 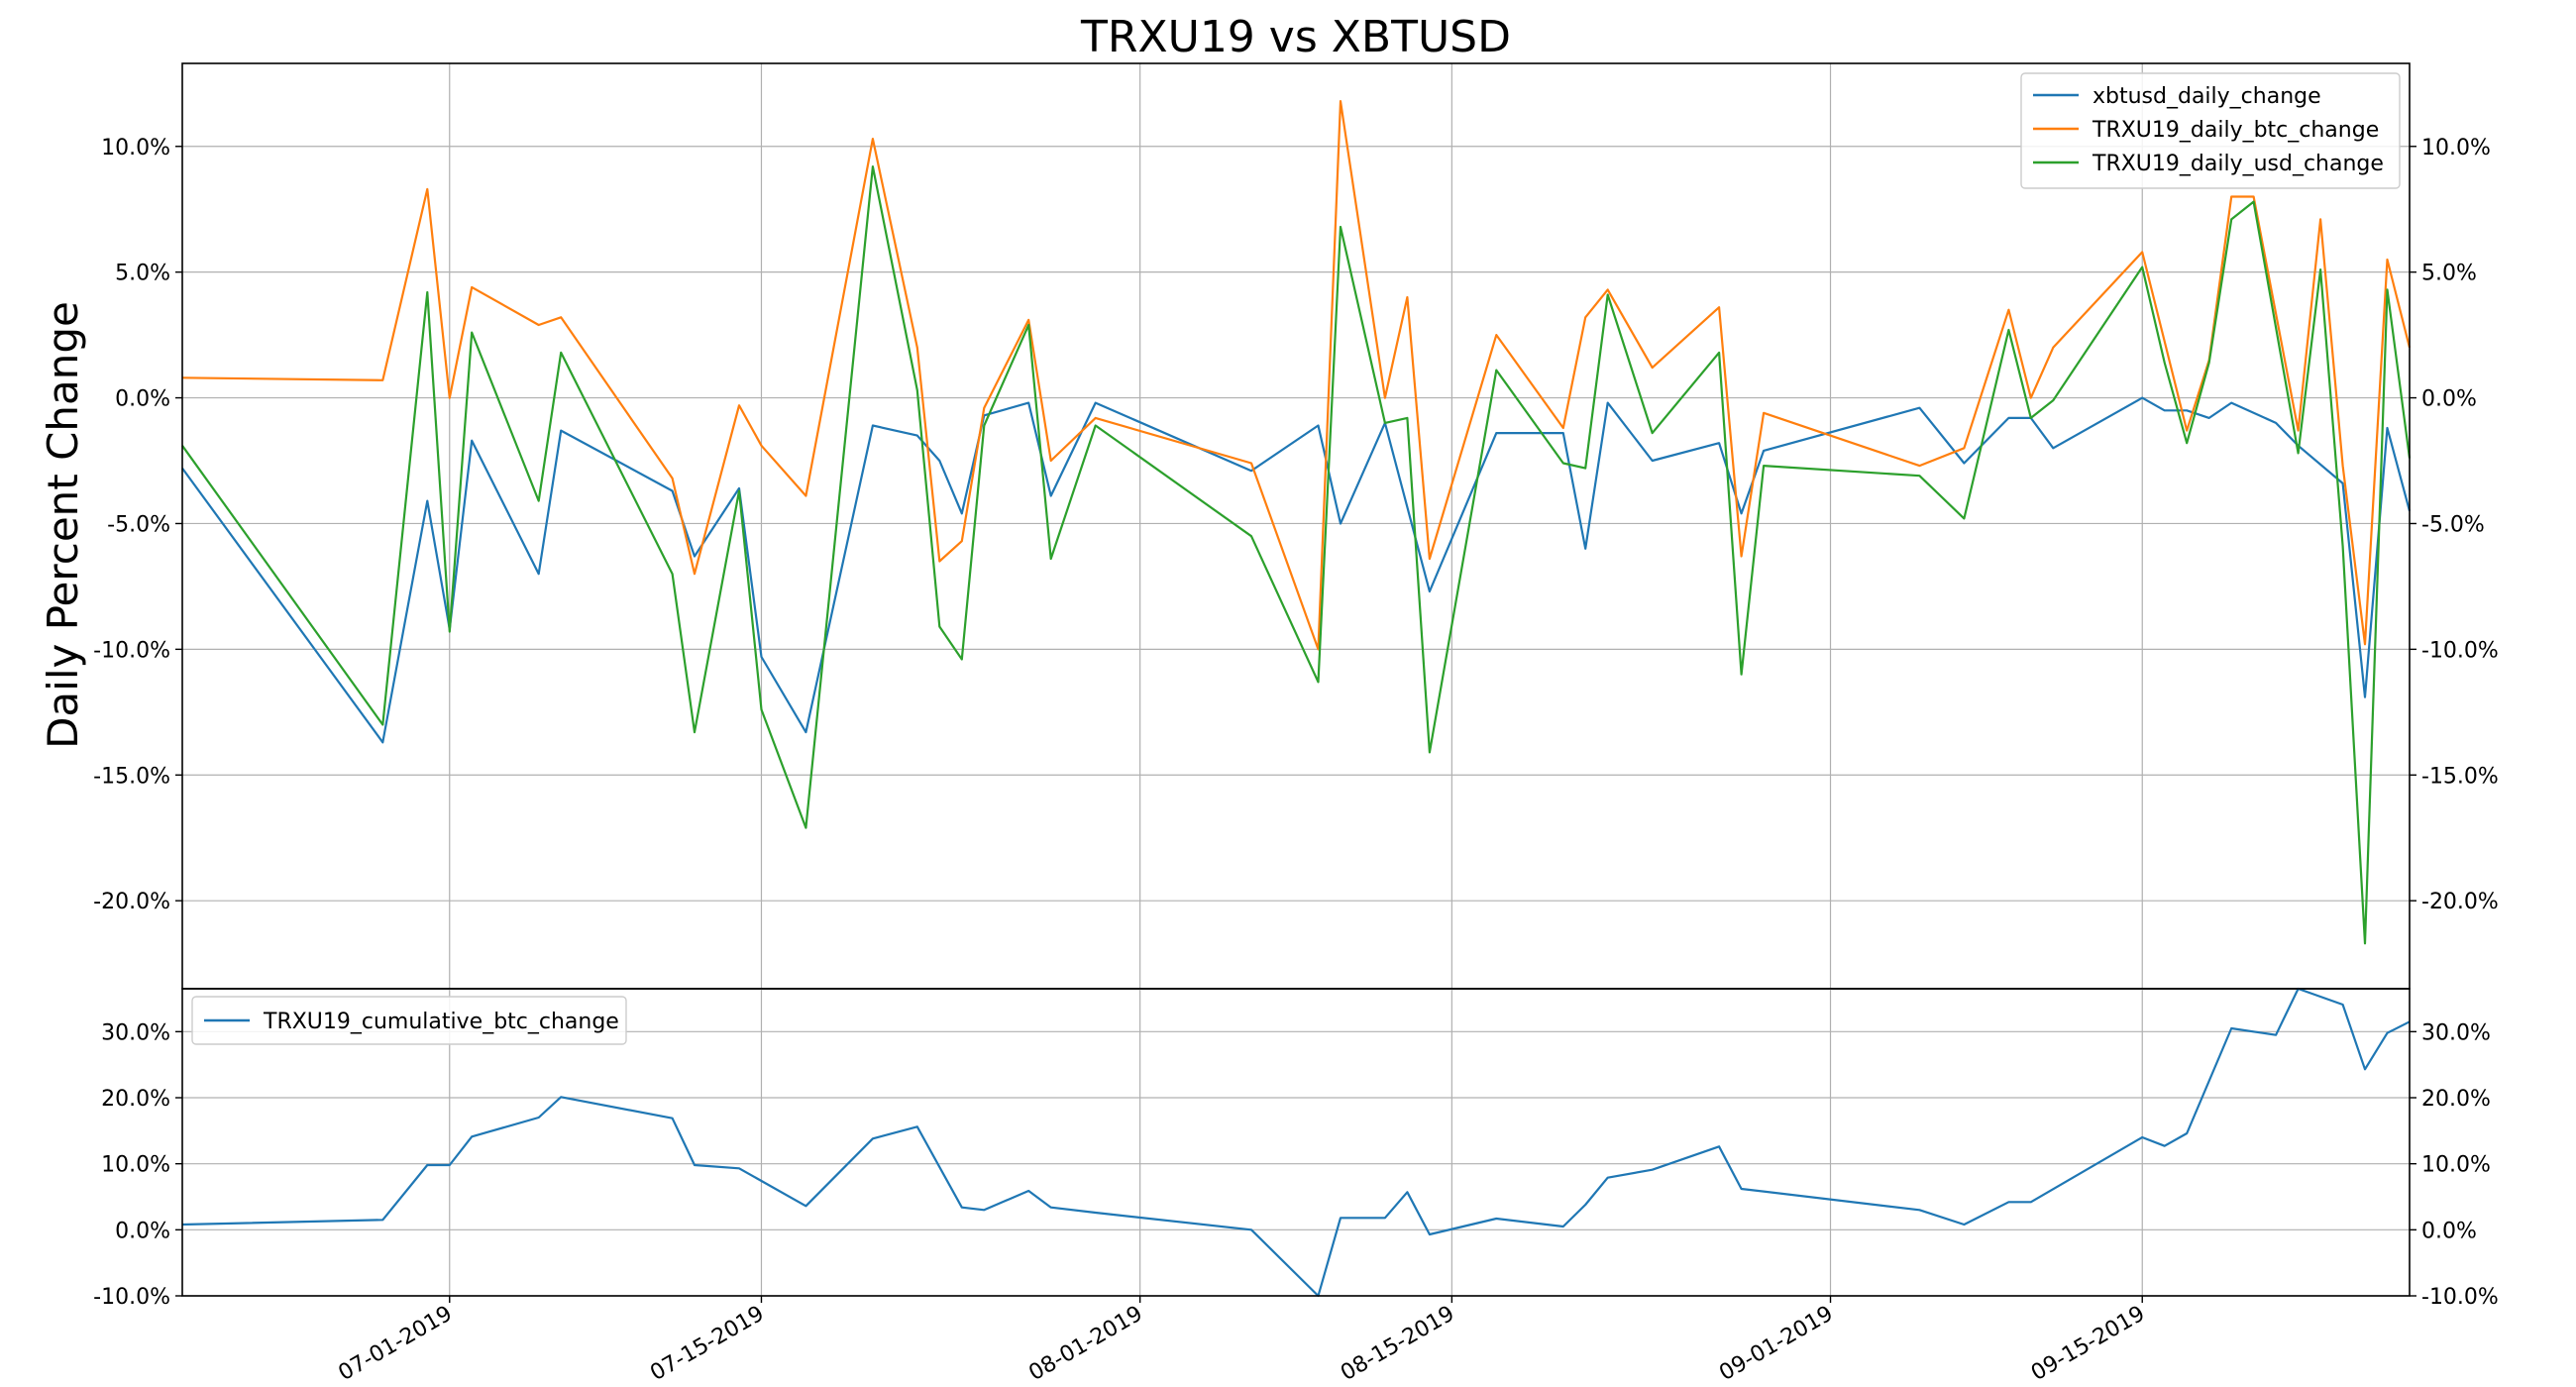 I want to click on y-axis-label: Daily Percent Change, so click(x=63, y=525).